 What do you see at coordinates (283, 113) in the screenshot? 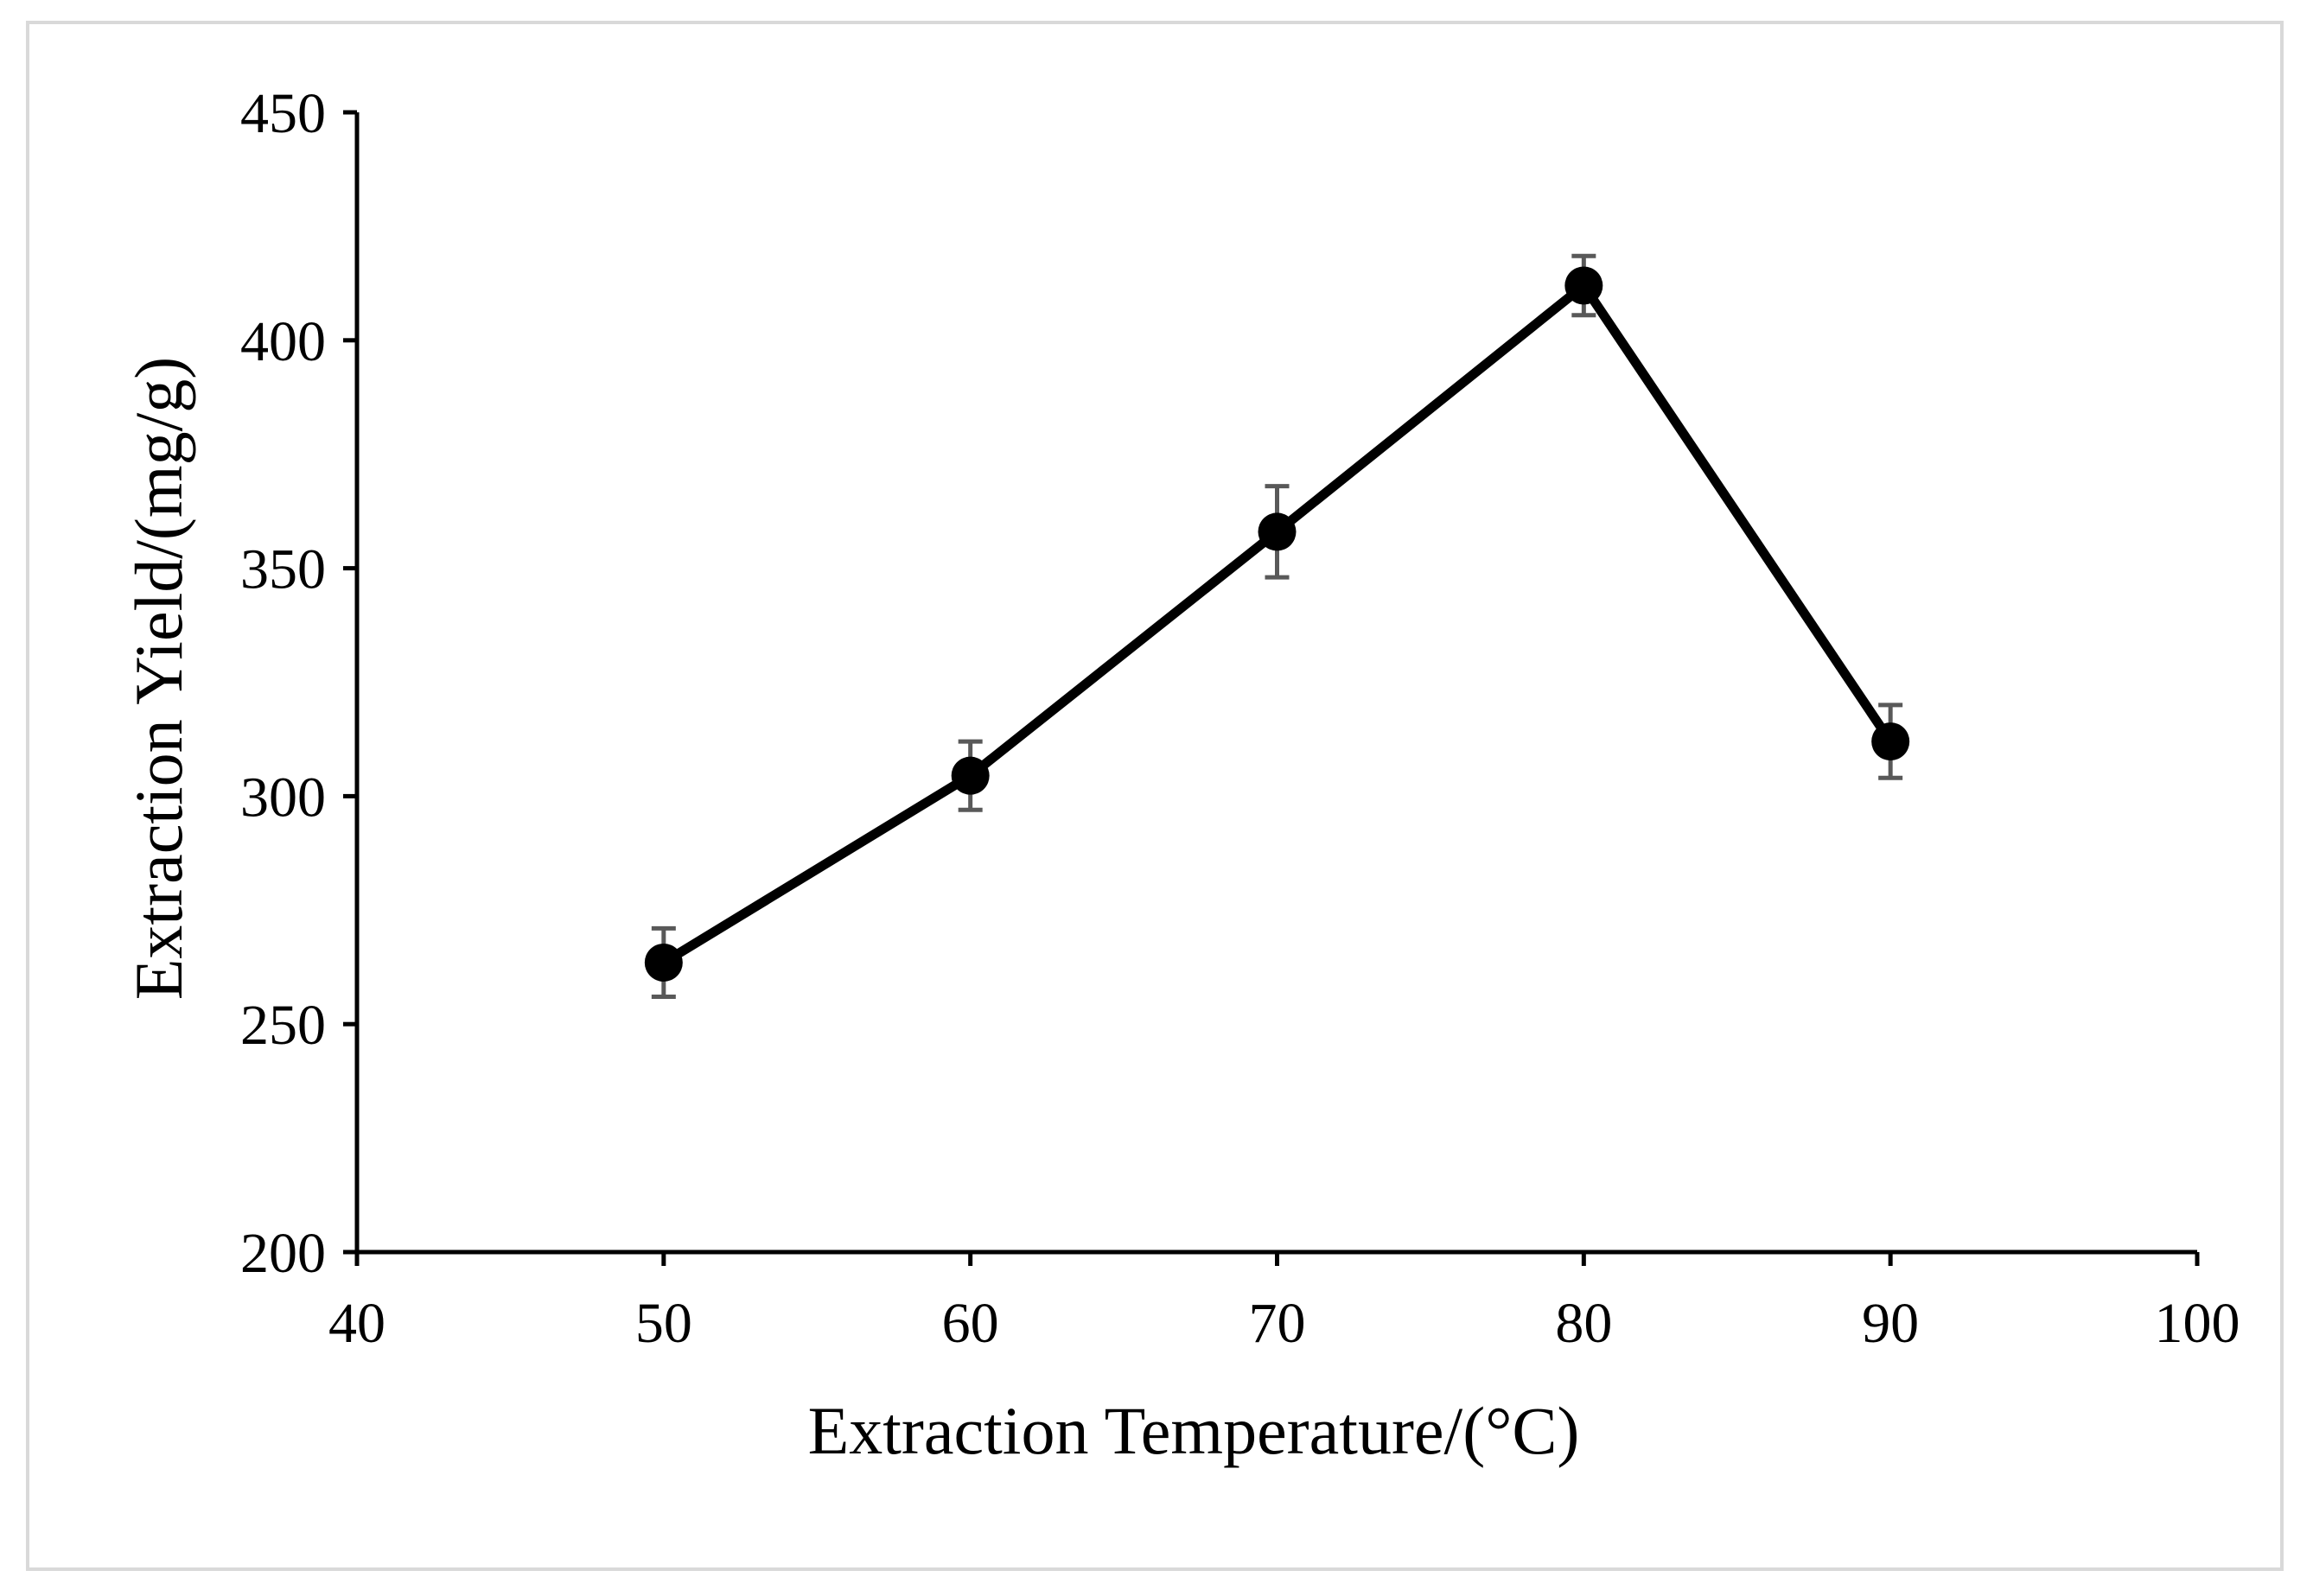
I see `y-tick-label: 450` at bounding box center [283, 113].